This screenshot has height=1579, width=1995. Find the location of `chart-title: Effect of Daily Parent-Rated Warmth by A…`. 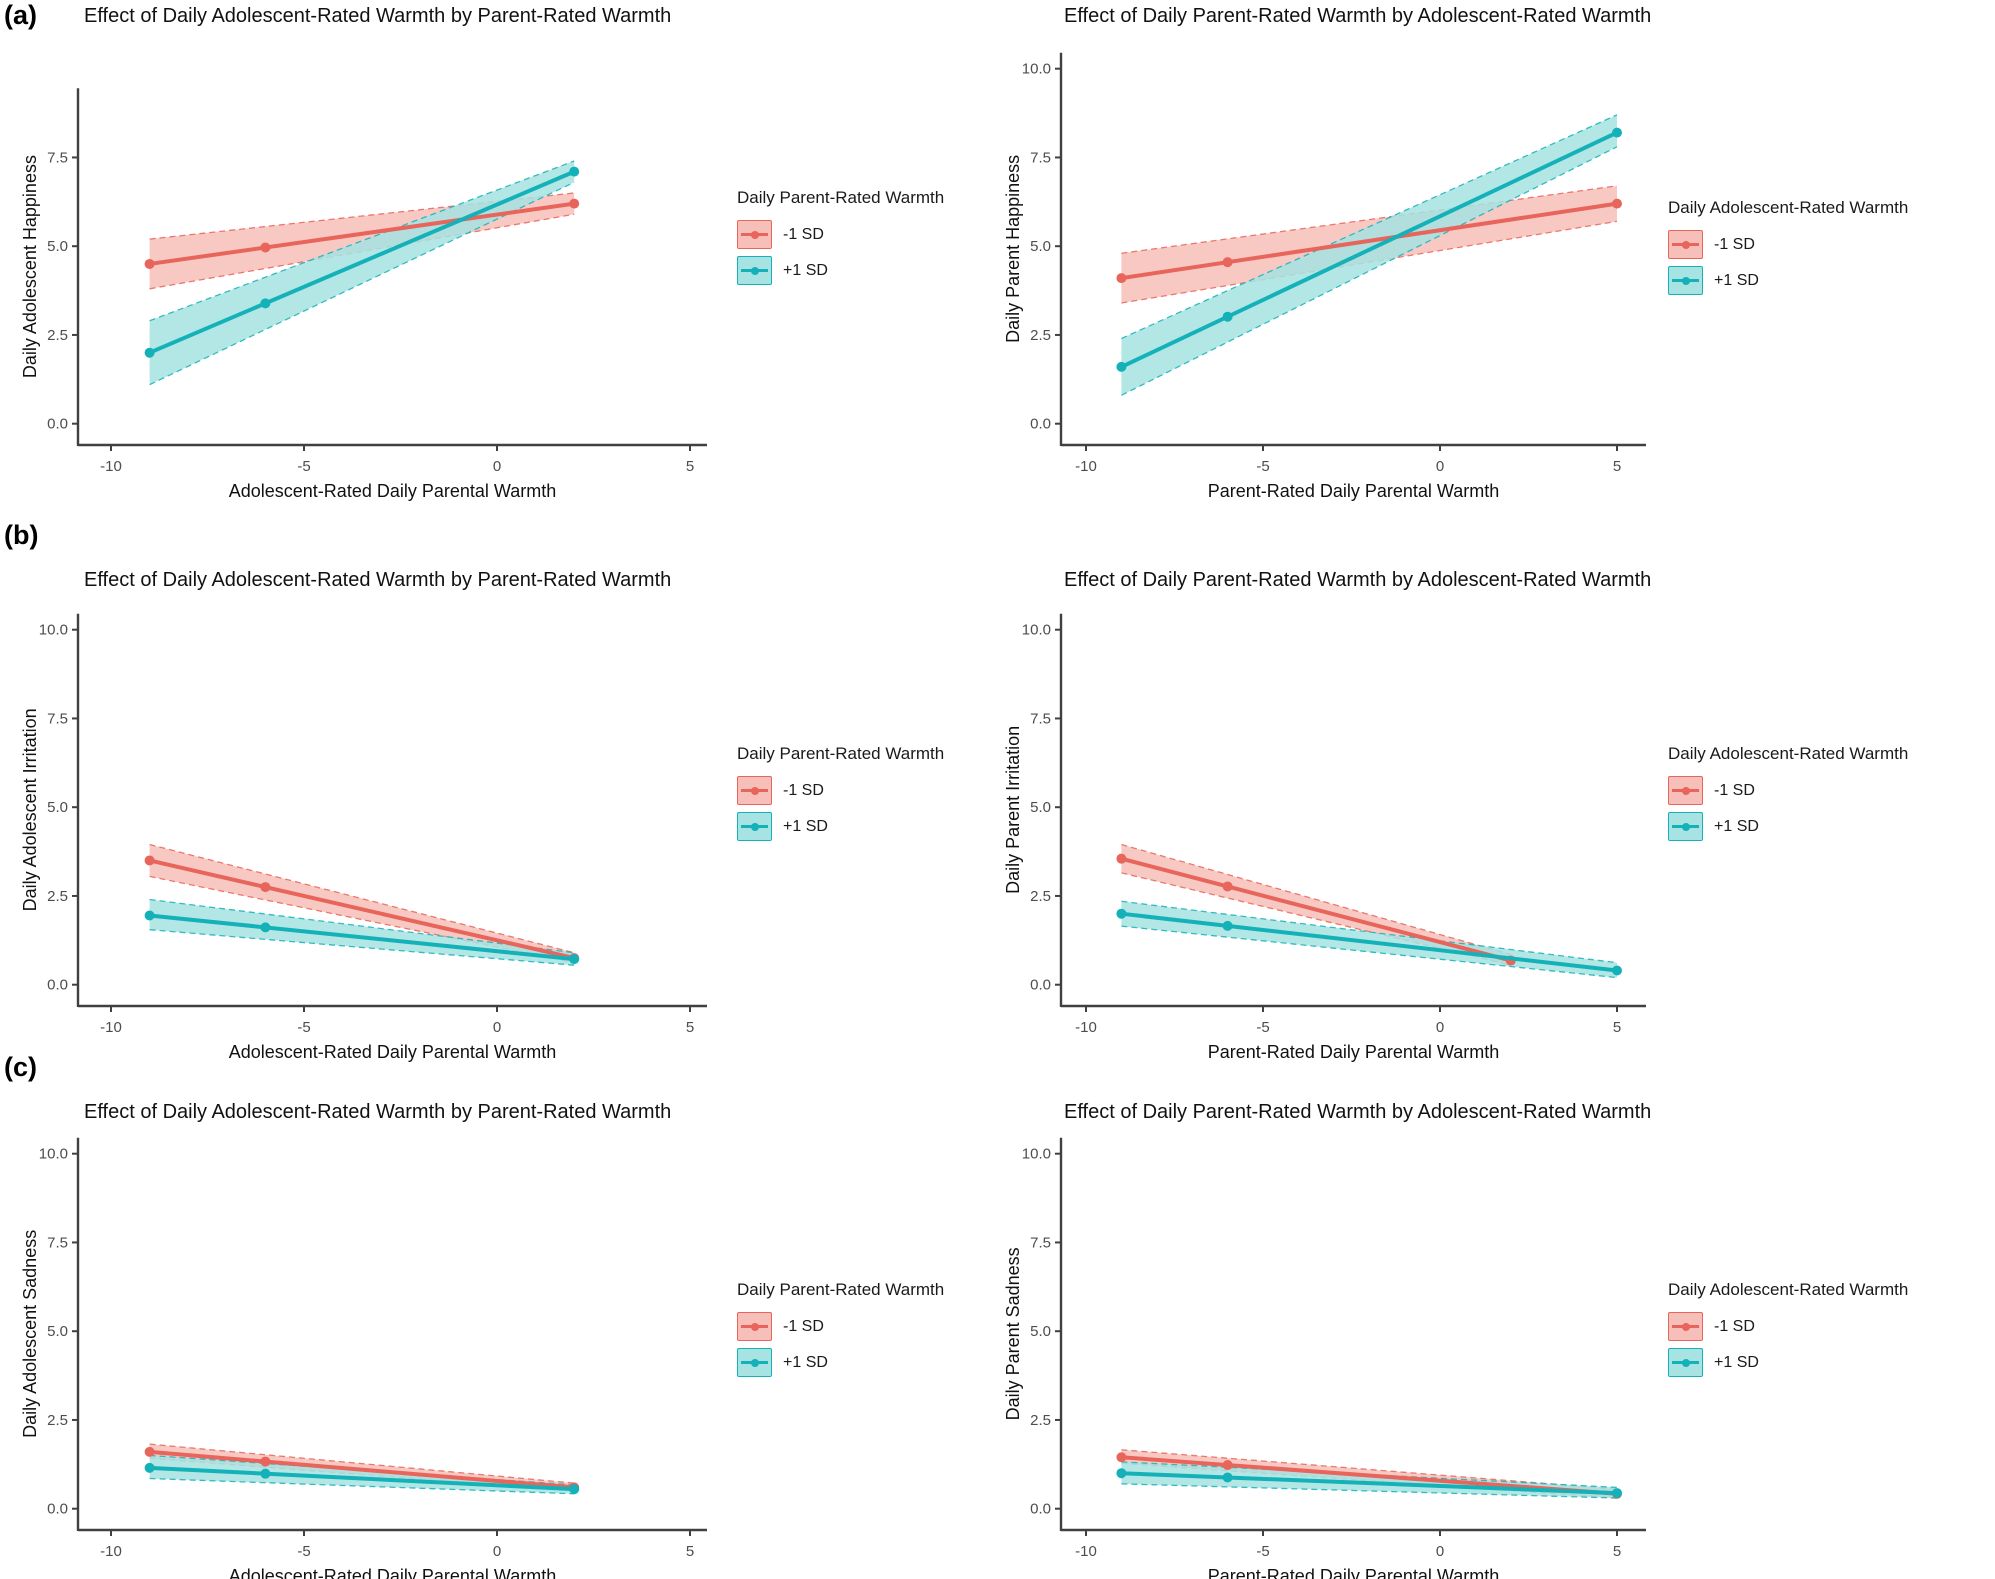

chart-title: Effect of Daily Parent-Rated Warmth by A… is located at coordinates (1357, 580).